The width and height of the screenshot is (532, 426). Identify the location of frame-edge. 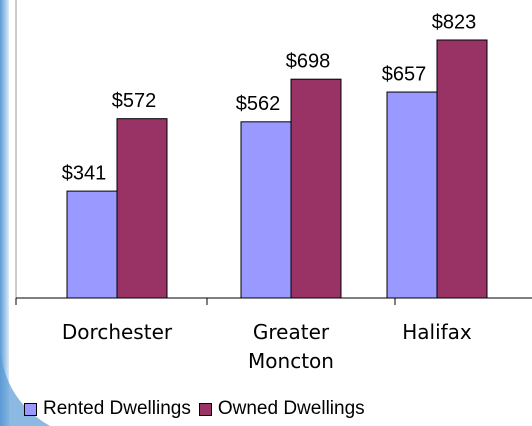
(4, 213).